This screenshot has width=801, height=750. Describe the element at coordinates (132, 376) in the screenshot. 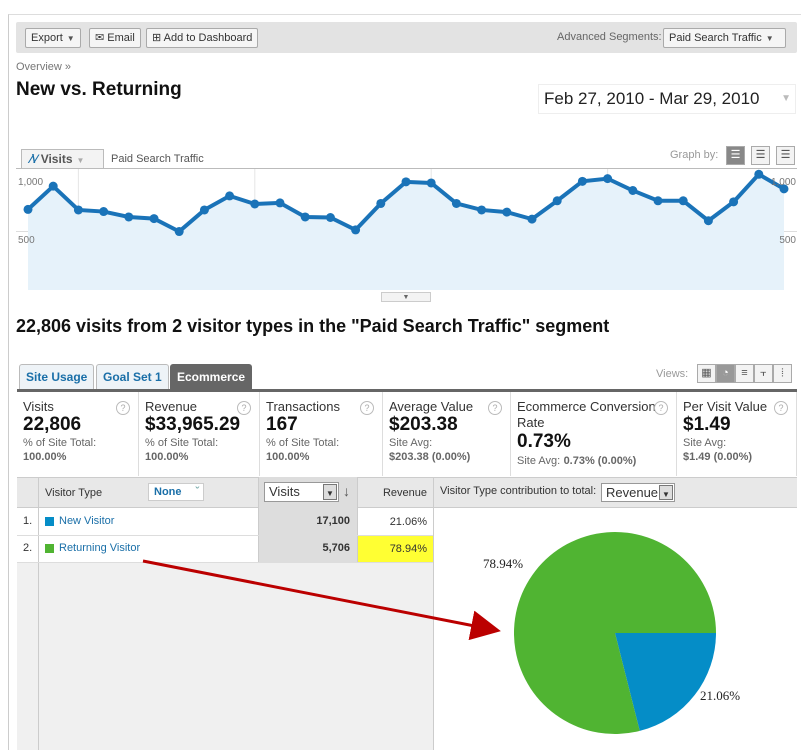

I see `tab-goal-set-1: Goal Set 1` at that location.